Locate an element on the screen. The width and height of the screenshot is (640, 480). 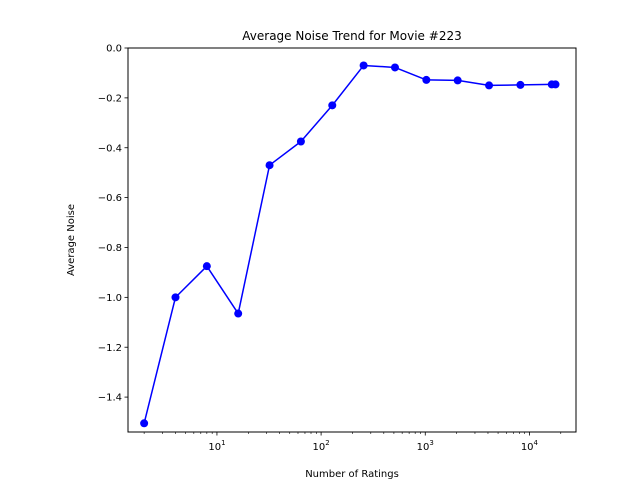
chart-title: Average Noise Trend for Movie #223 is located at coordinates (351, 36).